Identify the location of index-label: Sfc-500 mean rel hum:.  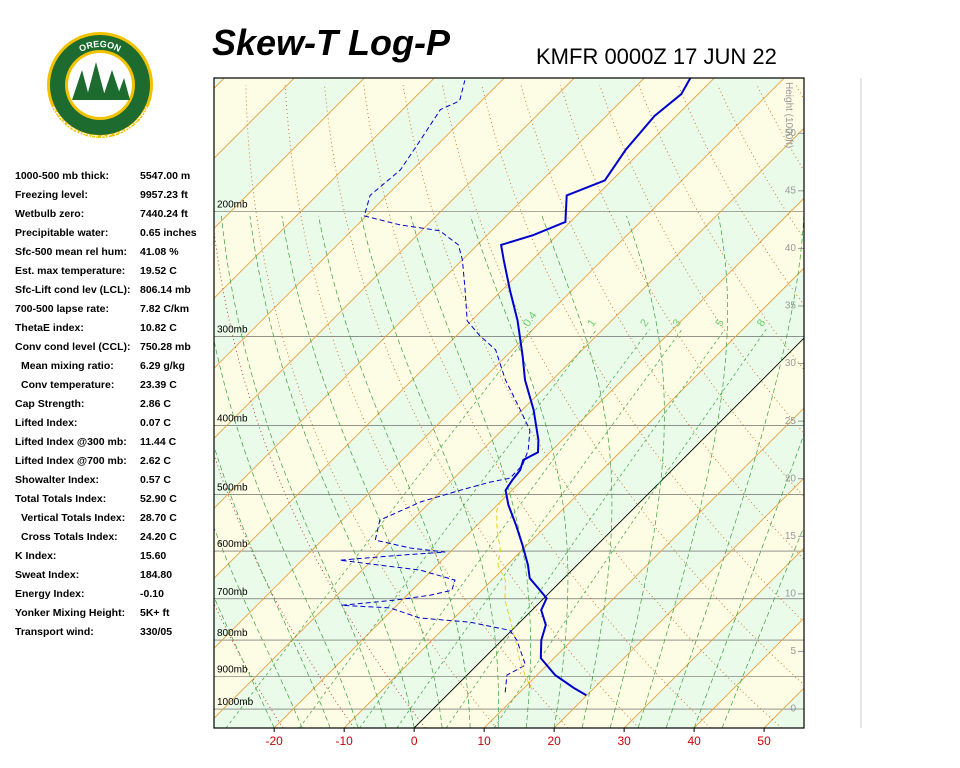
(71, 252).